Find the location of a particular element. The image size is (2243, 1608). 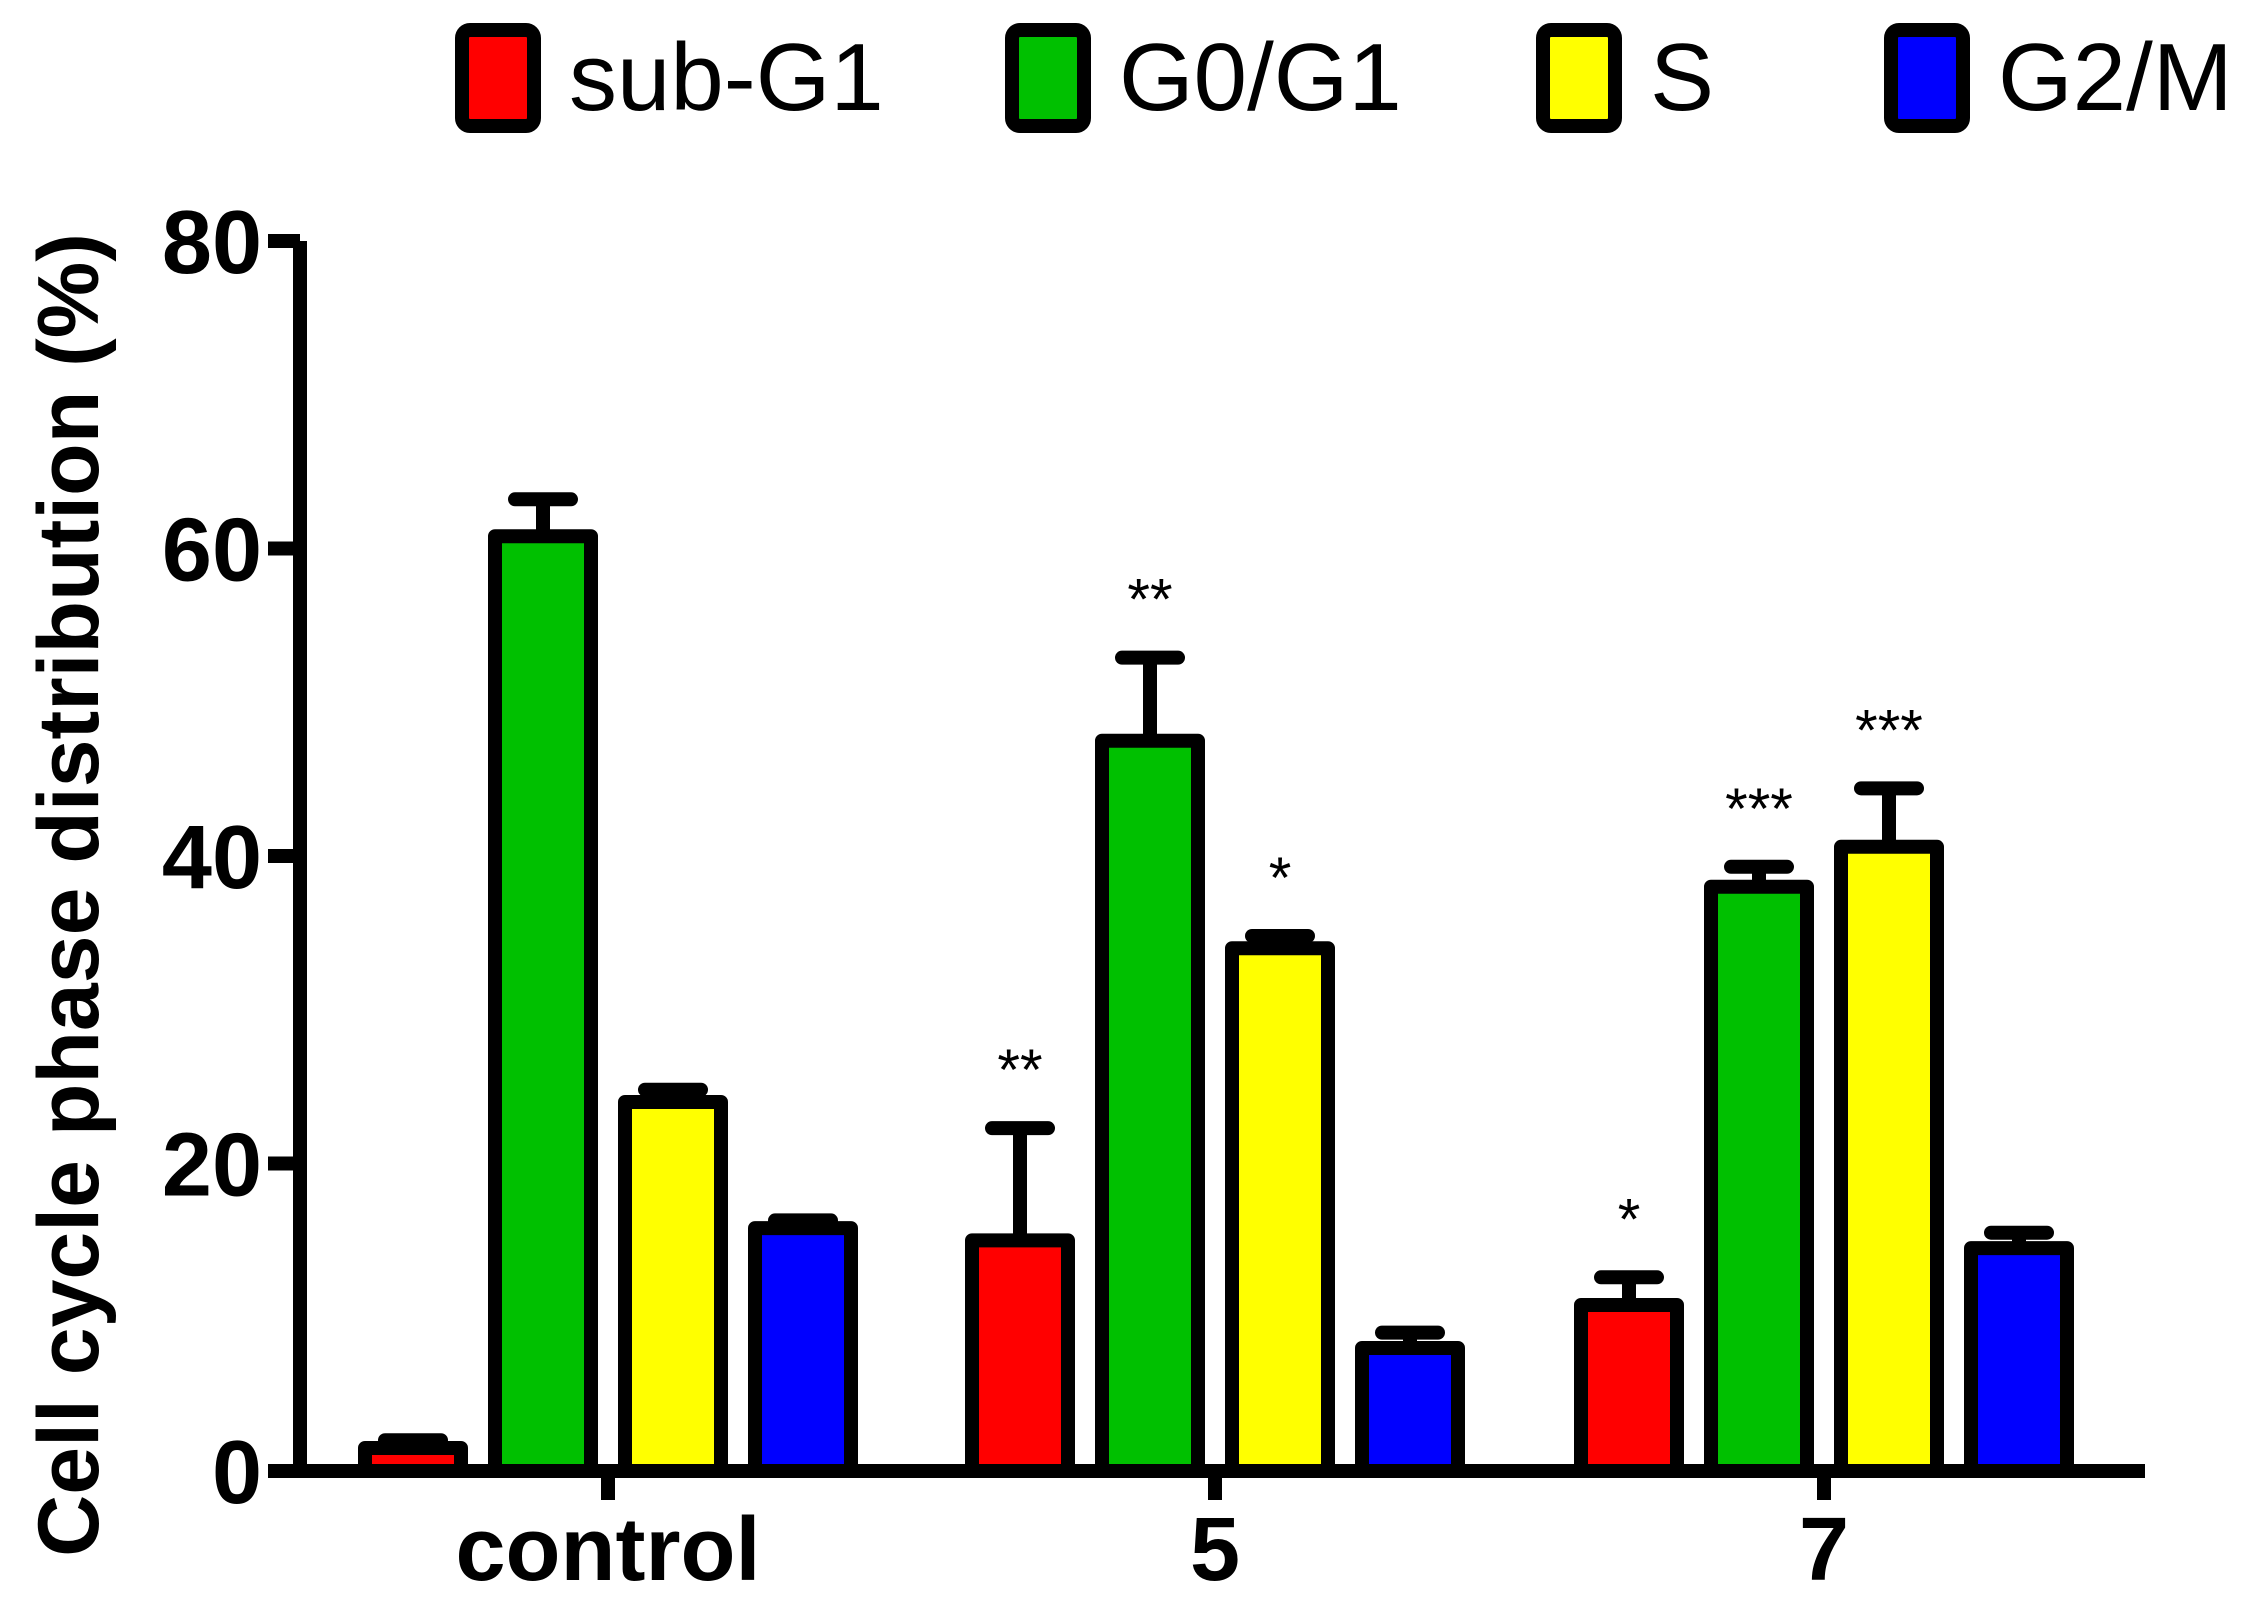

legend-label: G2/M is located at coordinates (2115, 77).